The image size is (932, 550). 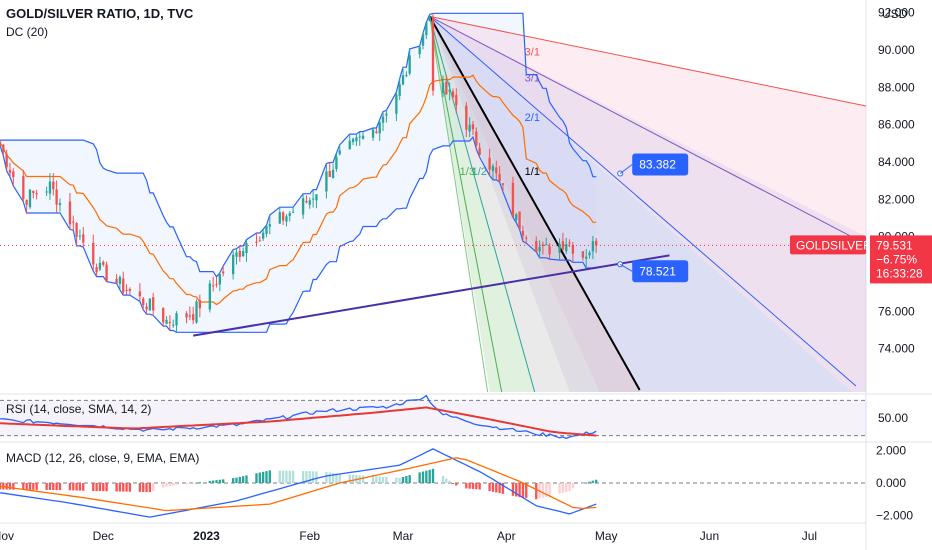 I want to click on gann-label: 1/3, so click(x=467, y=172).